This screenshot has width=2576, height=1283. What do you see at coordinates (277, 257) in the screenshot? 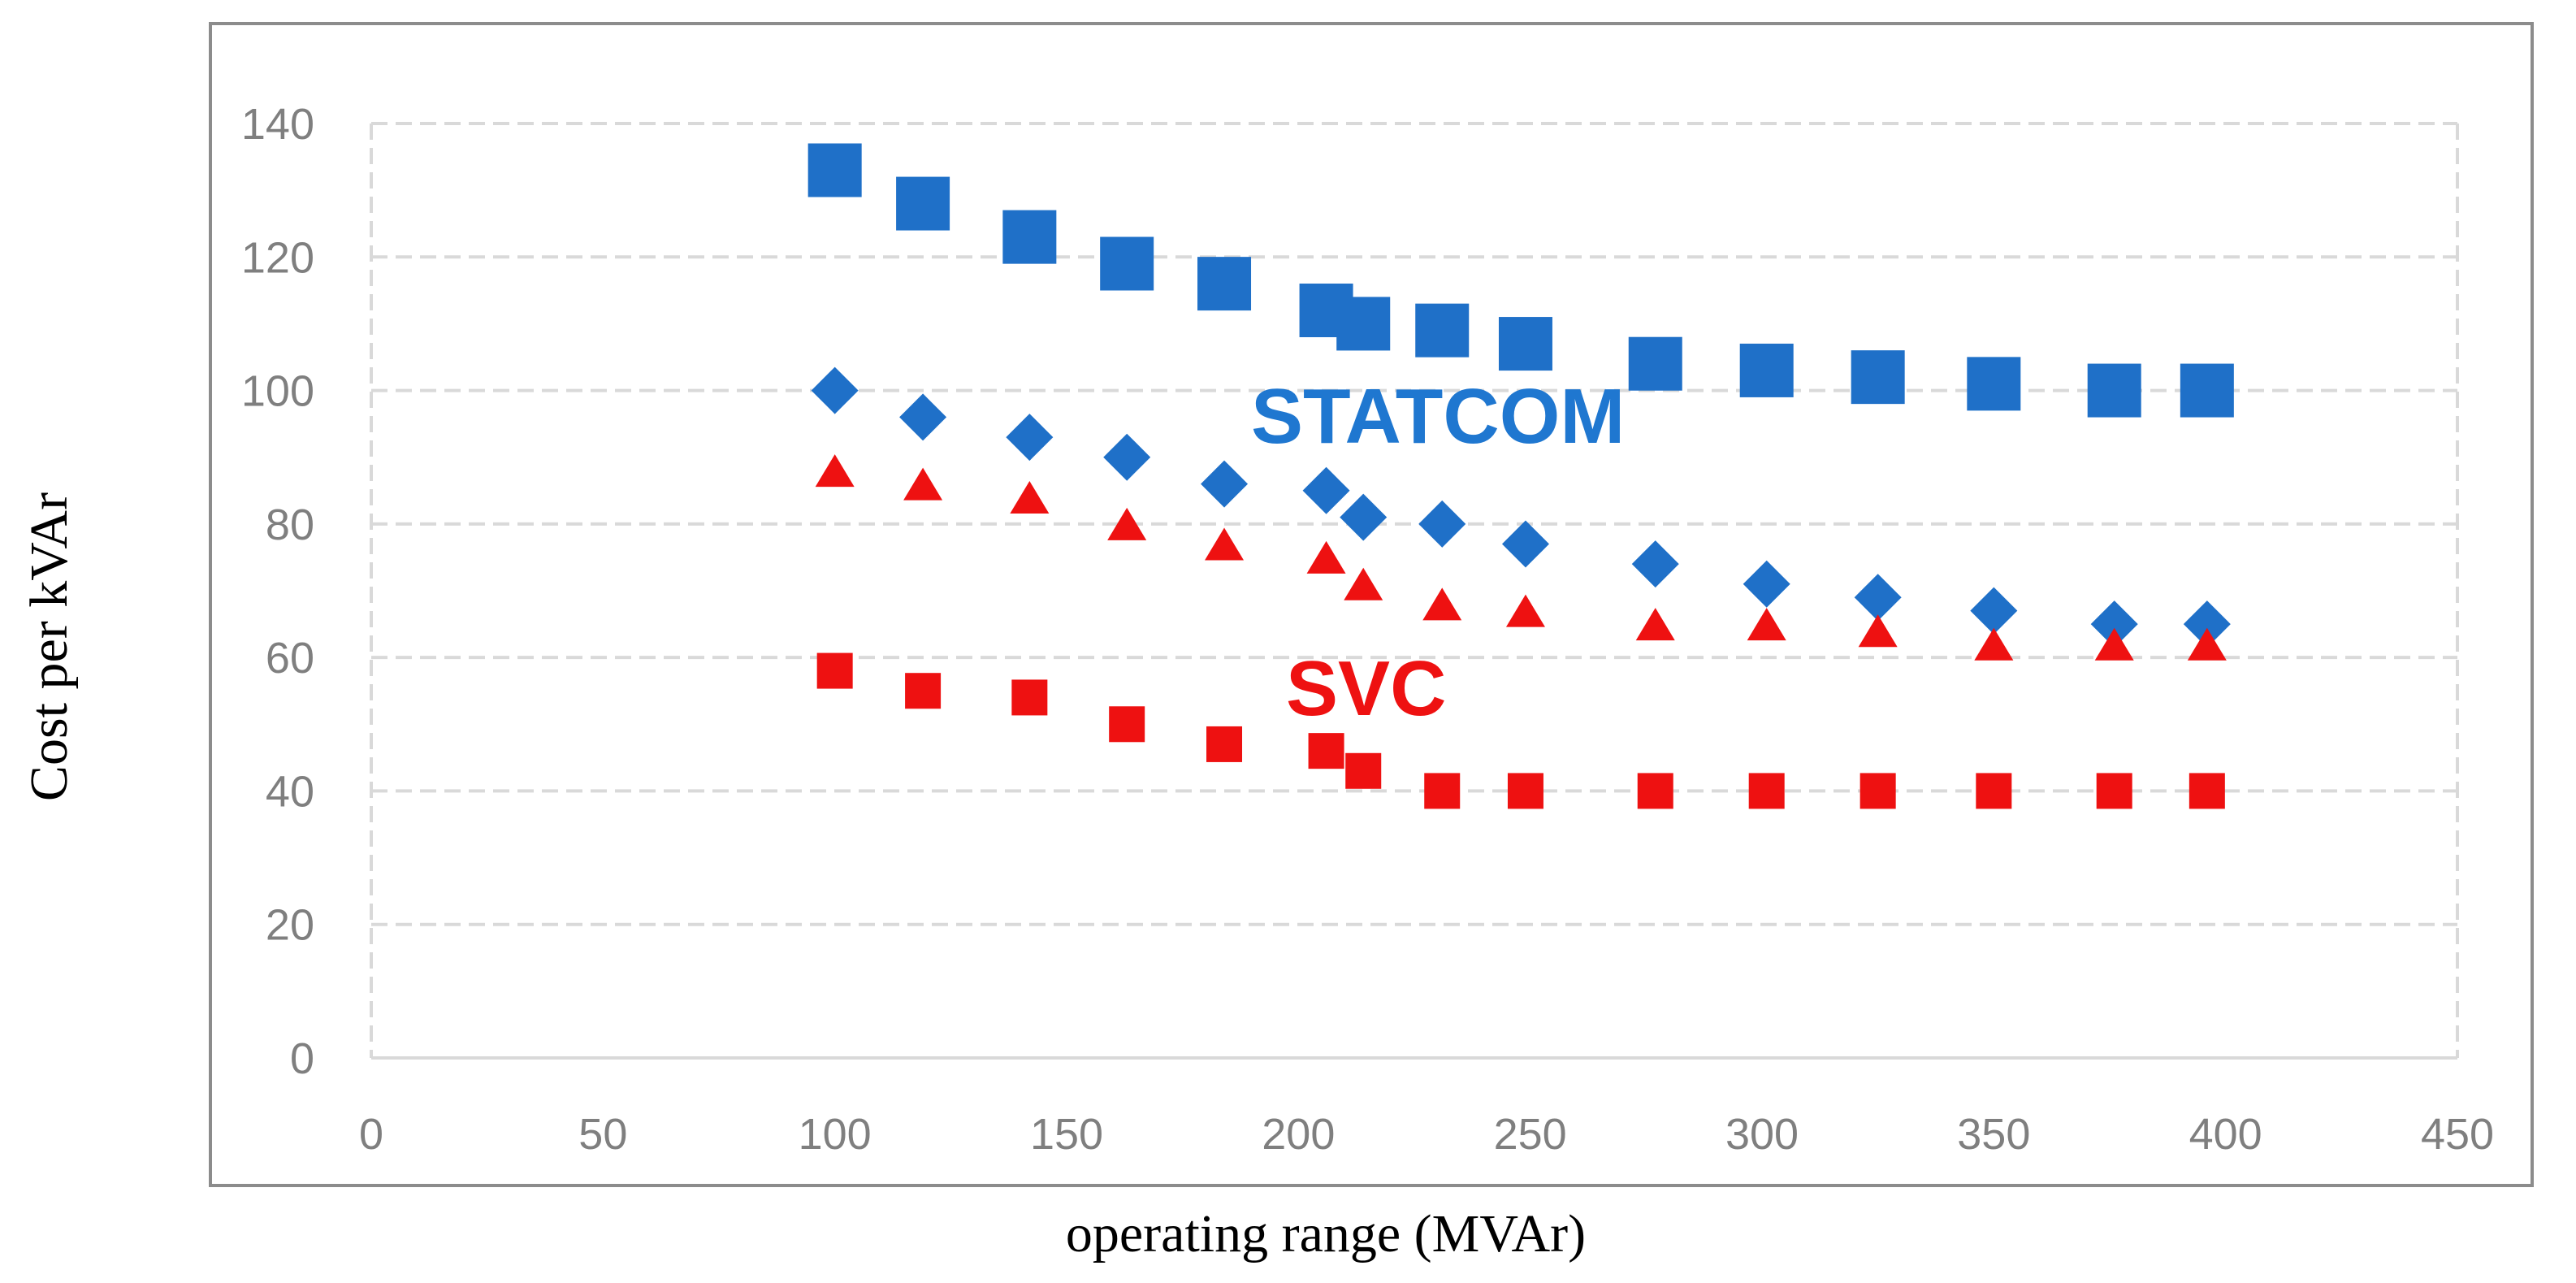
I see `y-tick-label: 120` at bounding box center [277, 257].